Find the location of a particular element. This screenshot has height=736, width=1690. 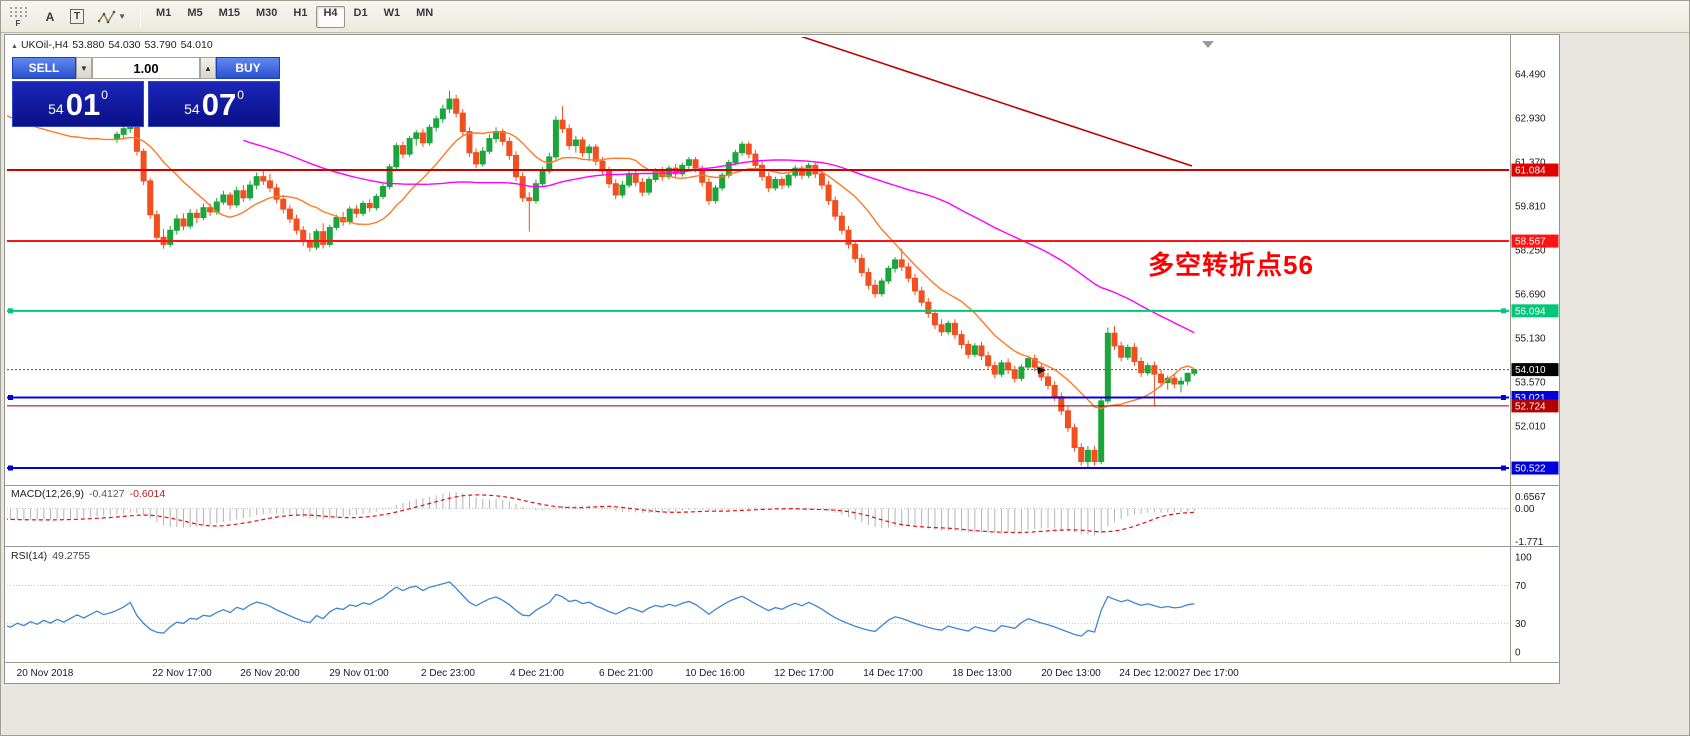

svg-text: 0.6567 is located at coordinates (1530, 497).